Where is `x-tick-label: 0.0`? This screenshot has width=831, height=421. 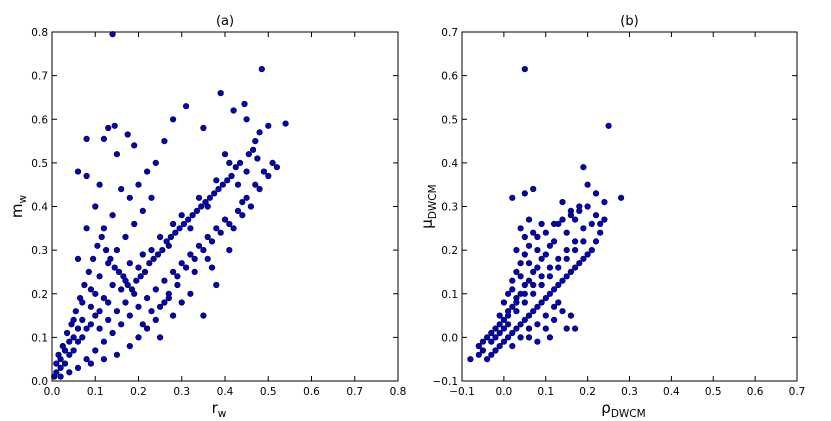
x-tick-label: 0.0 is located at coordinates (504, 392).